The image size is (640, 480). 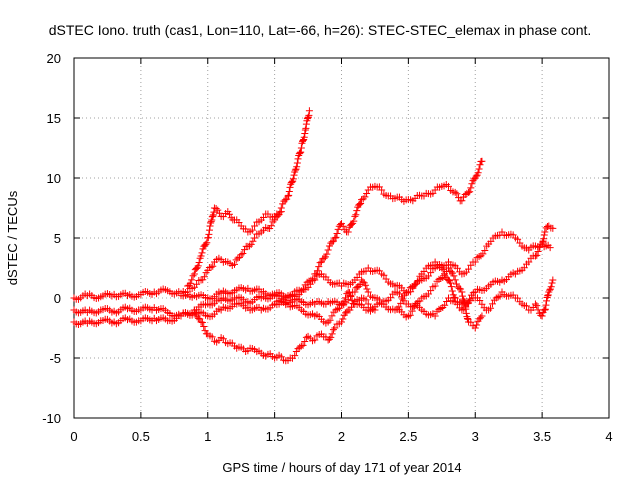 I want to click on y-tick-label: -5, so click(x=55, y=358).